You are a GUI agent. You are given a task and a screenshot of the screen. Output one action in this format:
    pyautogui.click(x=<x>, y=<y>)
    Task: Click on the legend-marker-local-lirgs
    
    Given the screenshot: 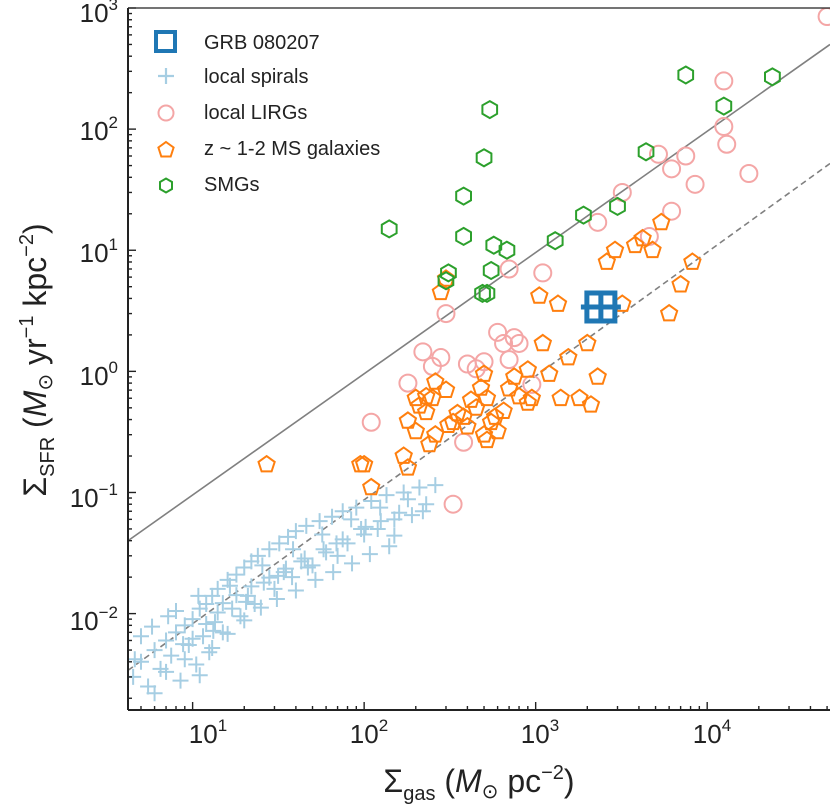 What is the action you would take?
    pyautogui.click(x=166, y=113)
    